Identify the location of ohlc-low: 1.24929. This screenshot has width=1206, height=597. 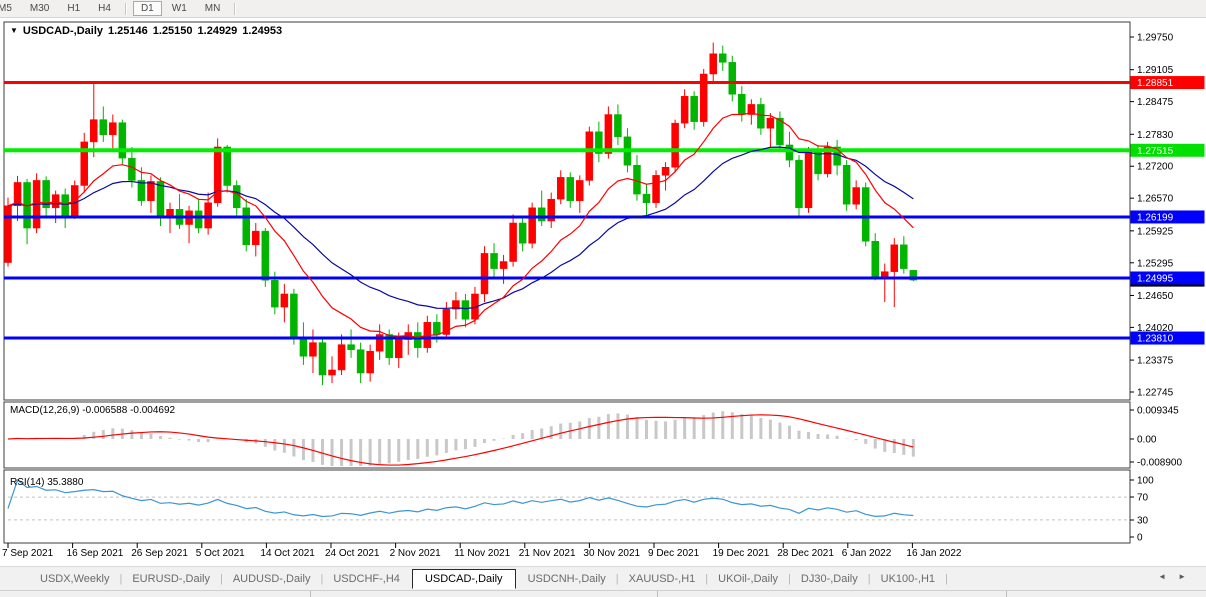
(217, 31).